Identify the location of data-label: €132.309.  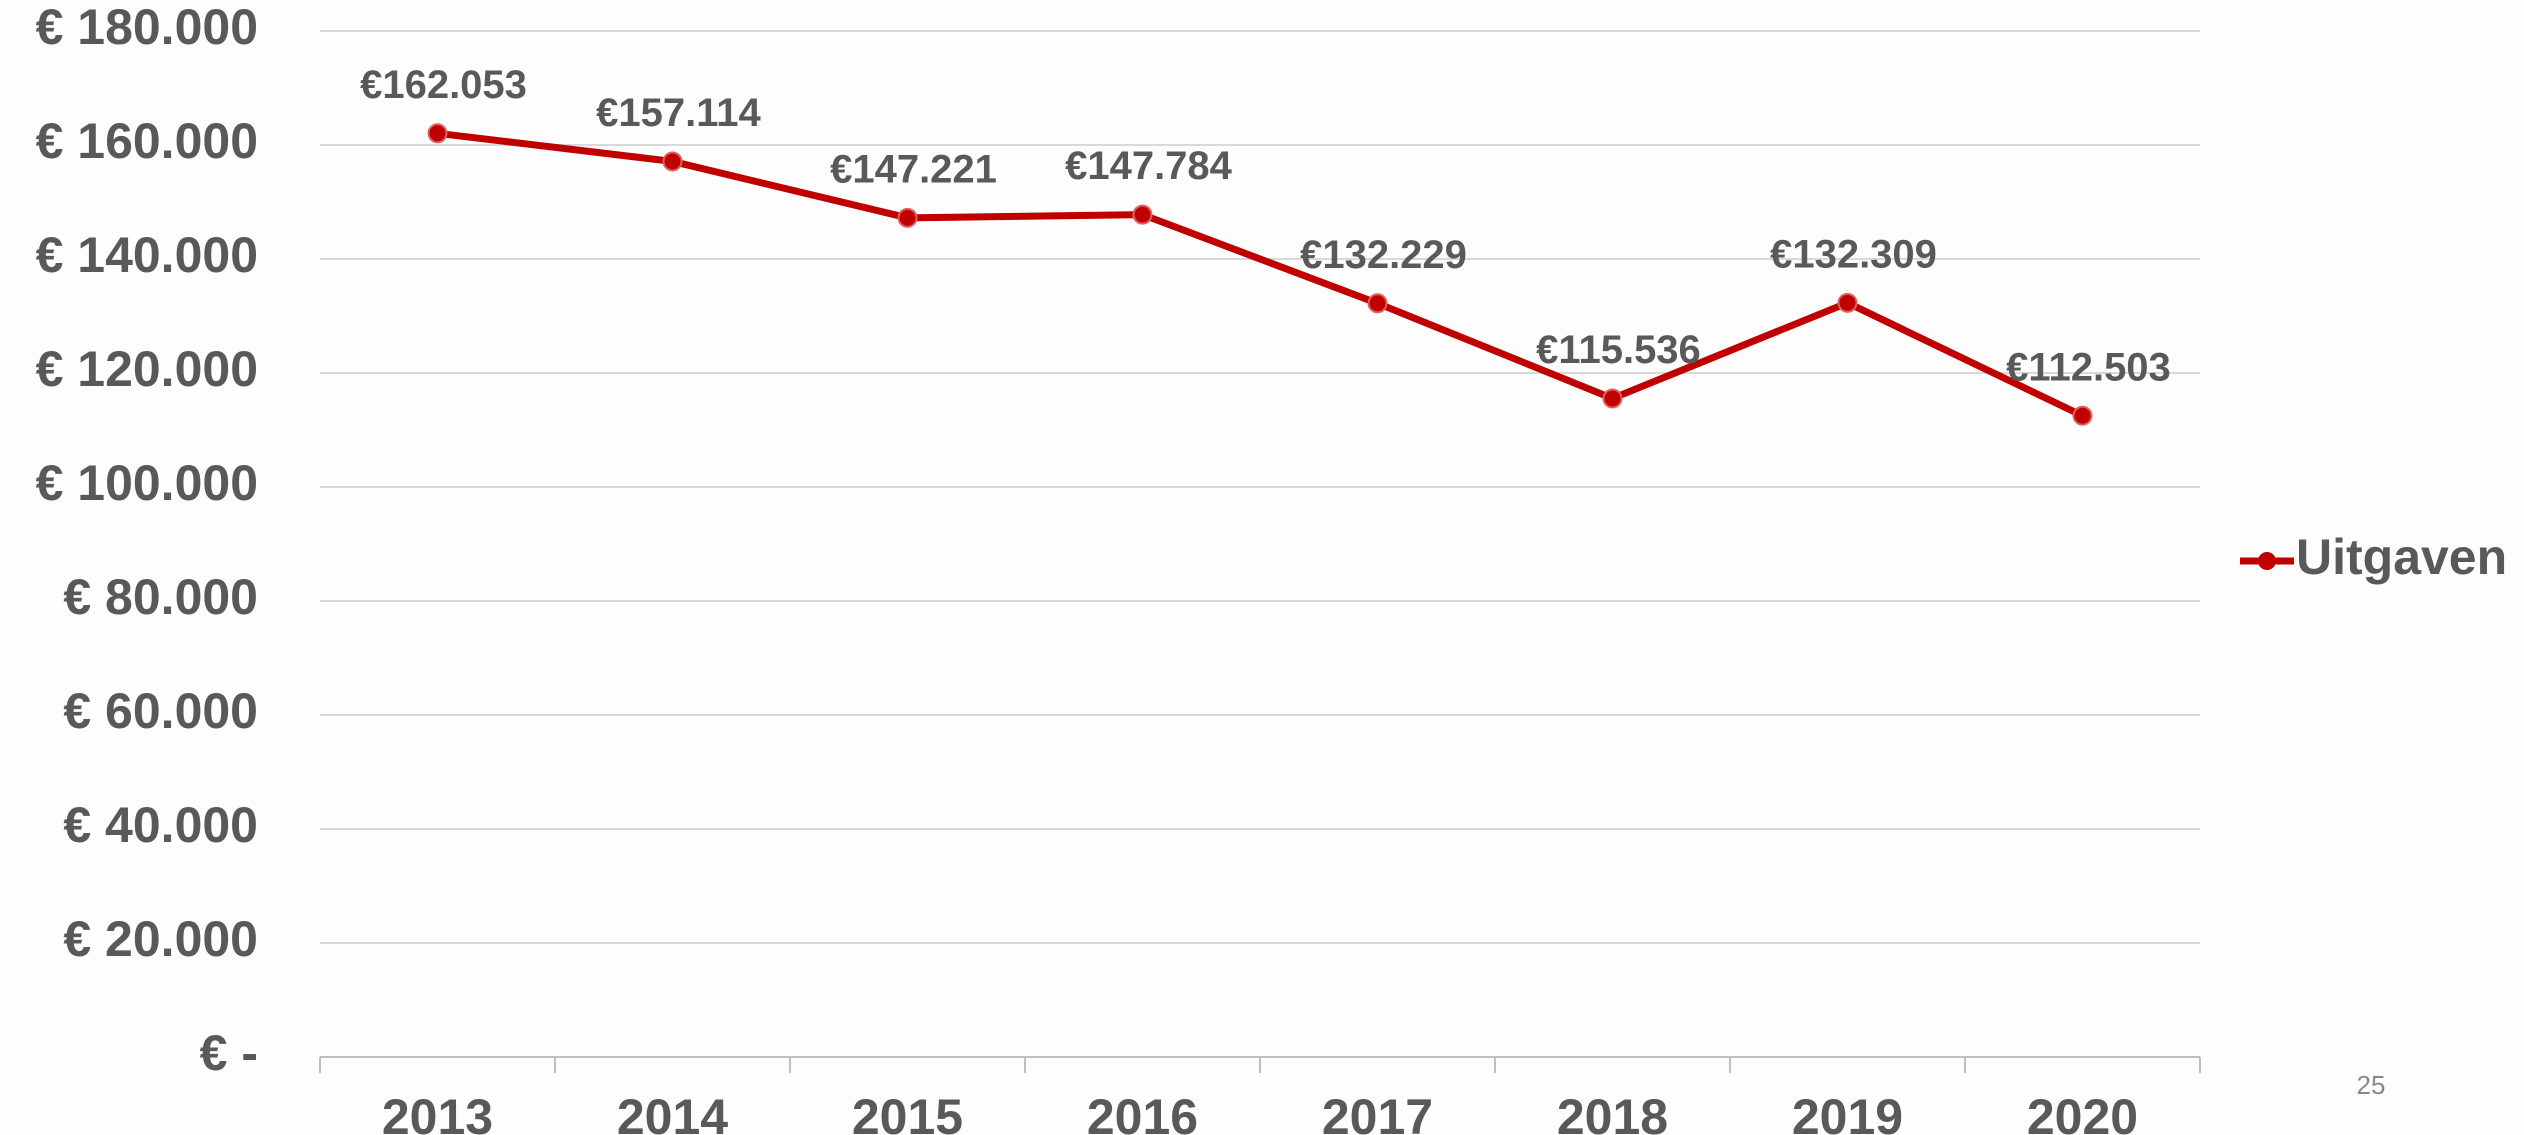
(1853, 254).